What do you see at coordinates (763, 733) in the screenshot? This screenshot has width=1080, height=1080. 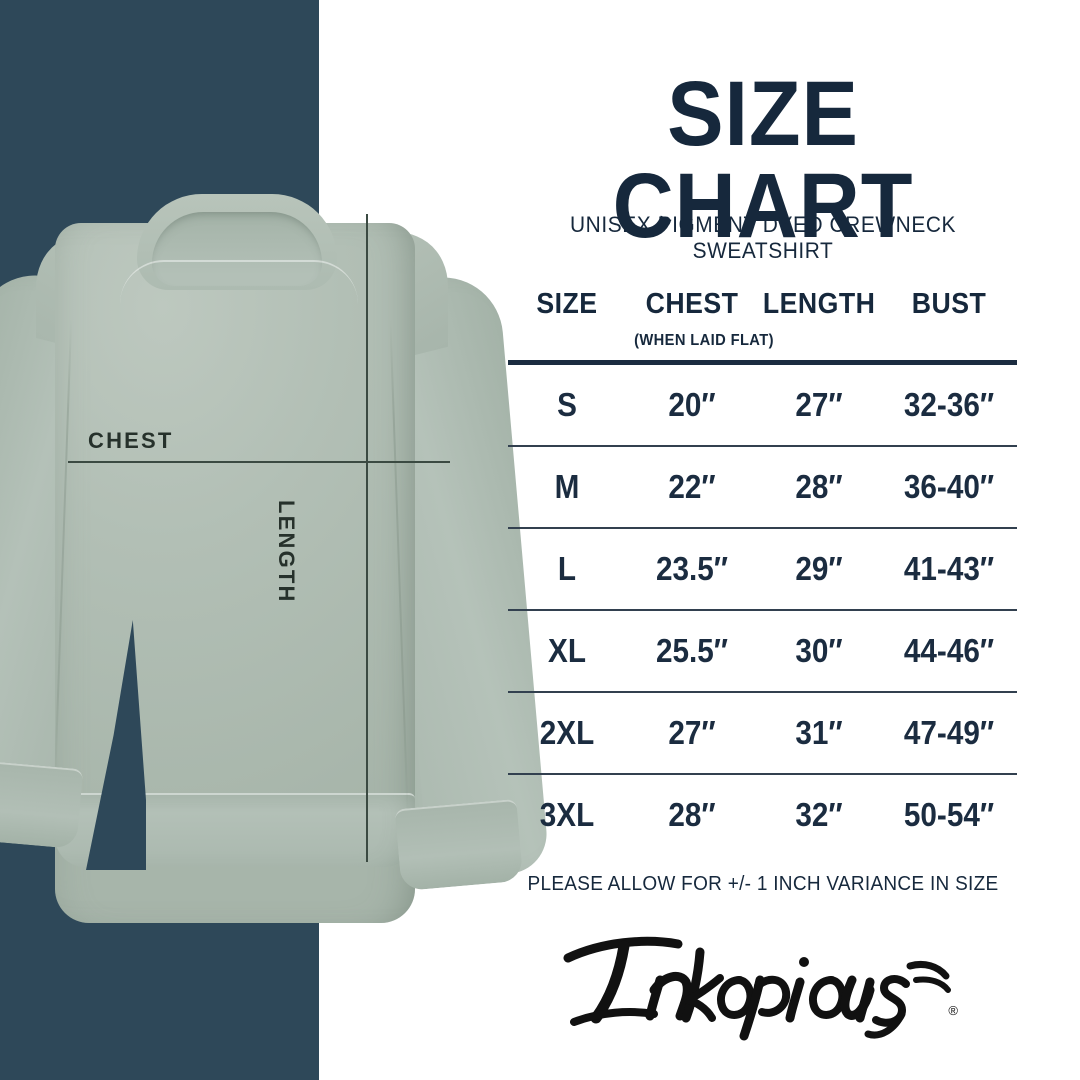 I see `table-row: 2XL 27″ 31″ 47-49″` at bounding box center [763, 733].